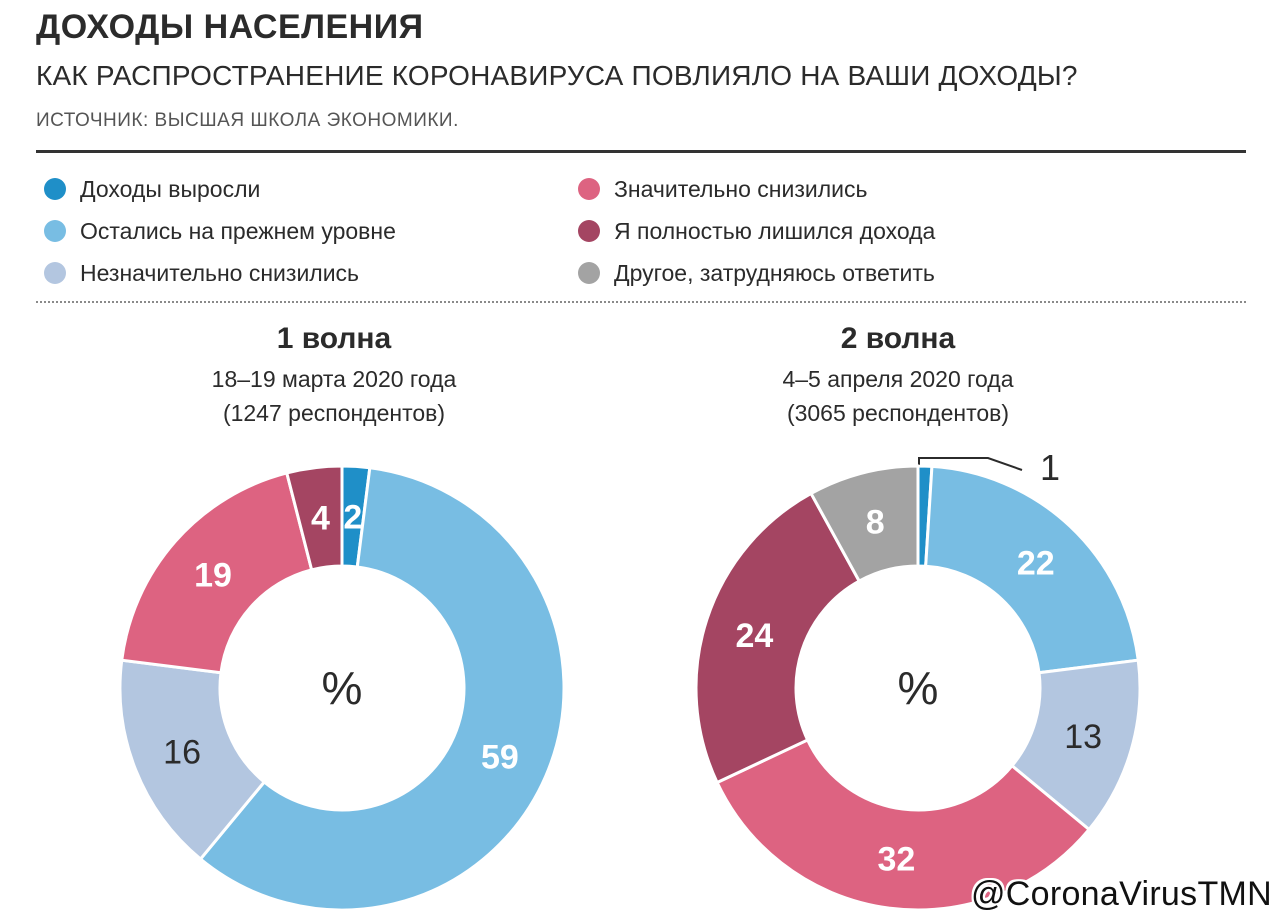  Describe the element at coordinates (755, 636) in the screenshot. I see `wave-2-data-label-4: 24` at that location.